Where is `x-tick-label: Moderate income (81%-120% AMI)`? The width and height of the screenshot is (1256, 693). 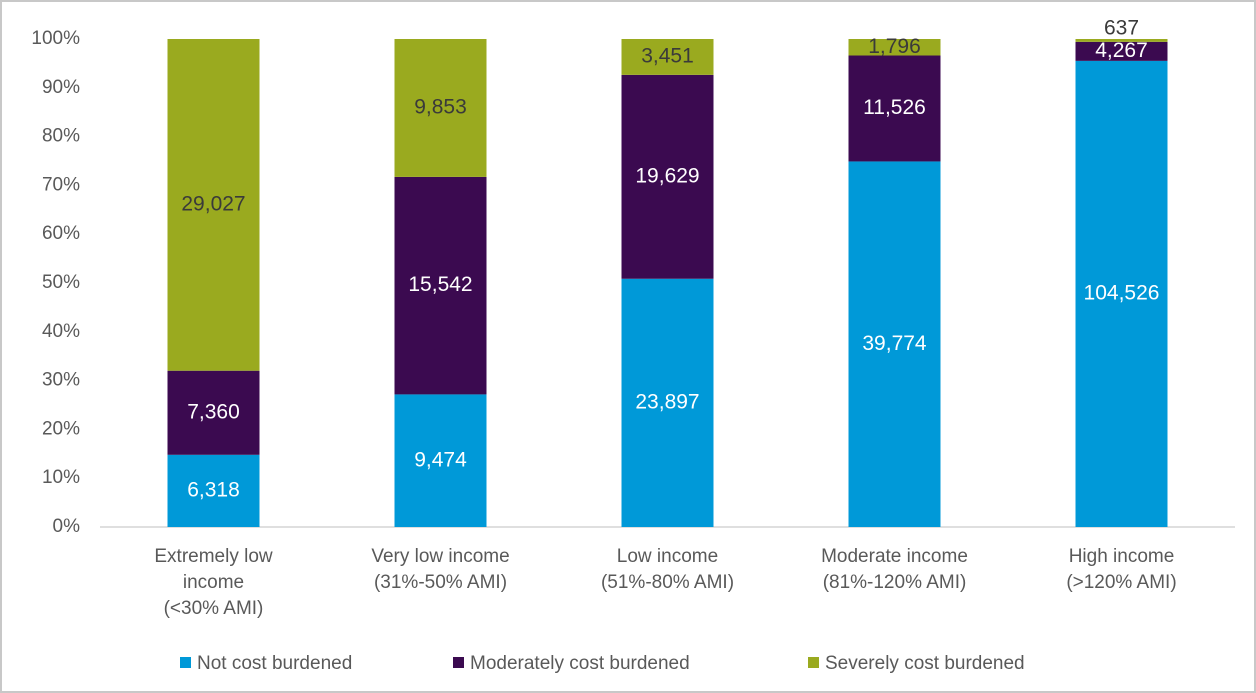
x-tick-label: Moderate income (81%-120% AMI) is located at coordinates (894, 569).